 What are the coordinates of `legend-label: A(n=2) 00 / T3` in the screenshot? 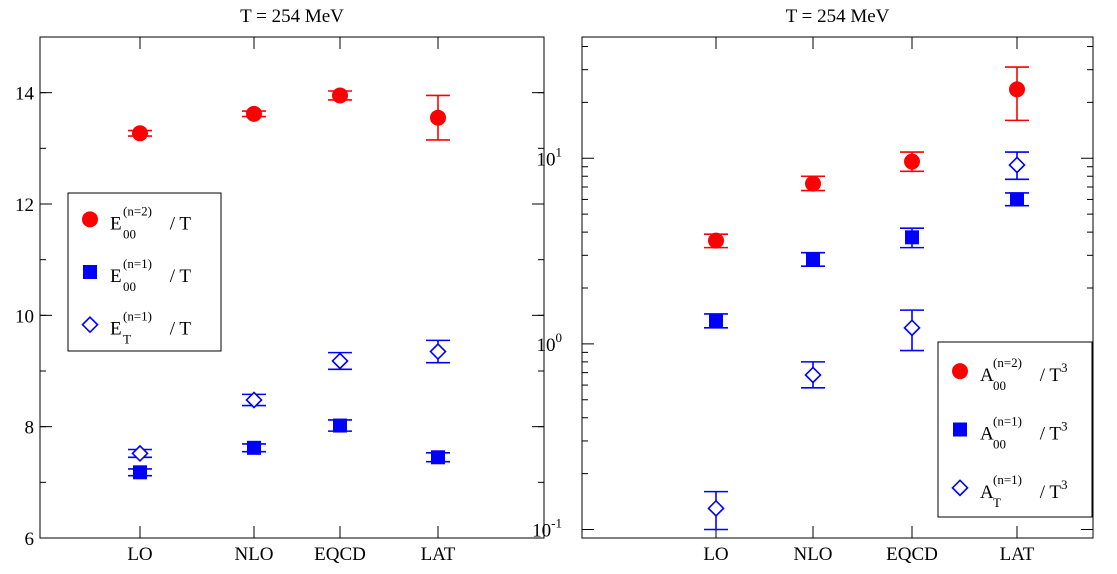 It's located at (1024, 374).